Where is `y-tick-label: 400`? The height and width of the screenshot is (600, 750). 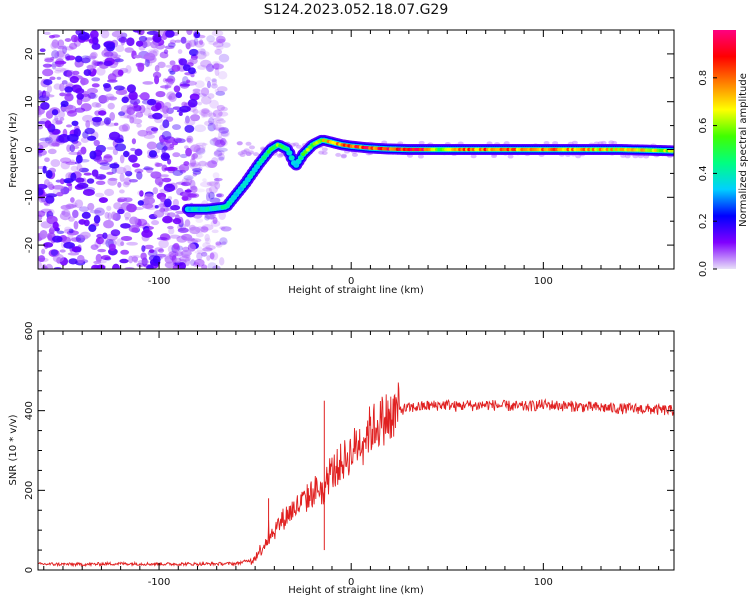 y-tick-label: 400 is located at coordinates (29, 410).